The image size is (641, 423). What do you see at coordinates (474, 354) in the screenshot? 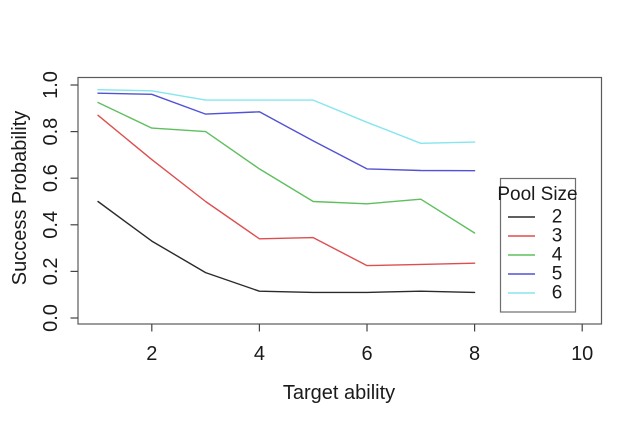
I see `x-tick-label: 8` at bounding box center [474, 354].